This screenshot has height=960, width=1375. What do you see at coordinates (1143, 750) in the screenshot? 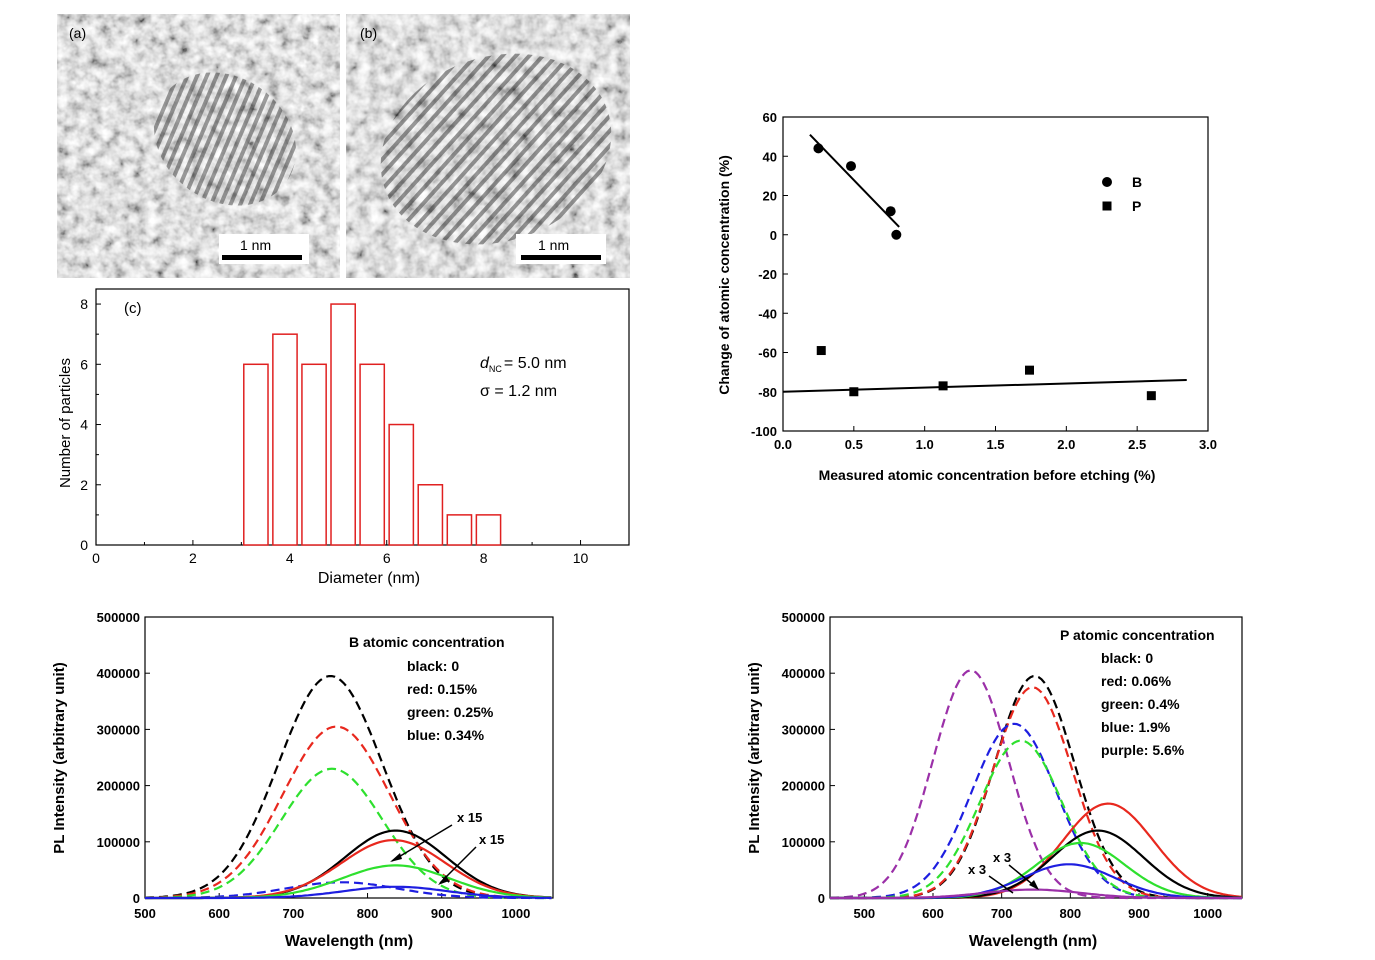
I see `pl-p-legend-4: purple: 5.6%` at bounding box center [1143, 750].